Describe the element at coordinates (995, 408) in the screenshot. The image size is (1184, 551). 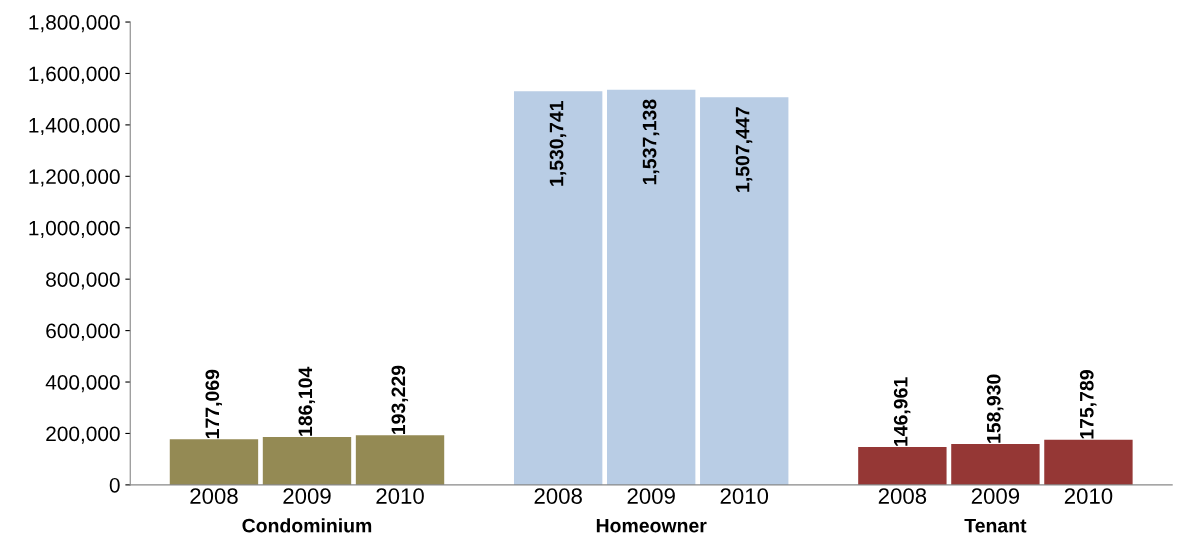
I see `data-label: 158,930` at that location.